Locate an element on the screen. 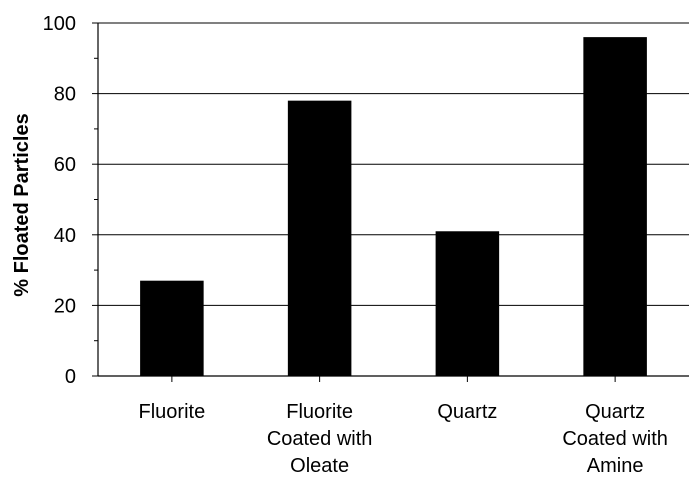 This screenshot has width=691, height=479. category-label: Fluorite Coated with Oleate is located at coordinates (320, 439).